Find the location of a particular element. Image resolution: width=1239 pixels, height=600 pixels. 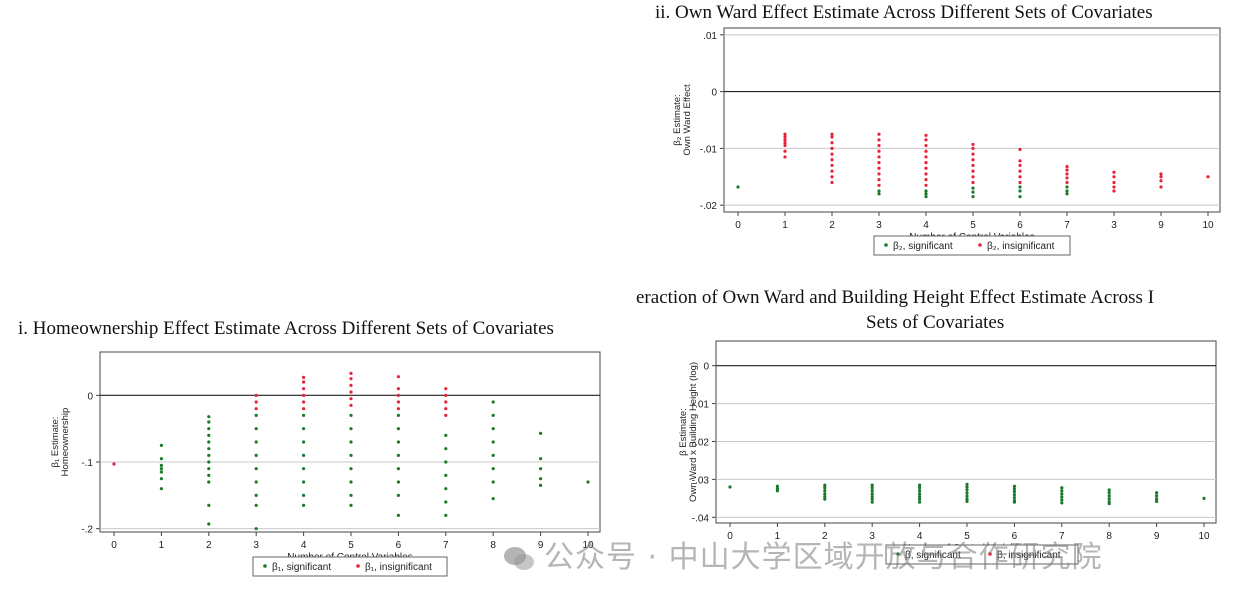

x-tick-label: 4 is located at coordinates (920, 536).